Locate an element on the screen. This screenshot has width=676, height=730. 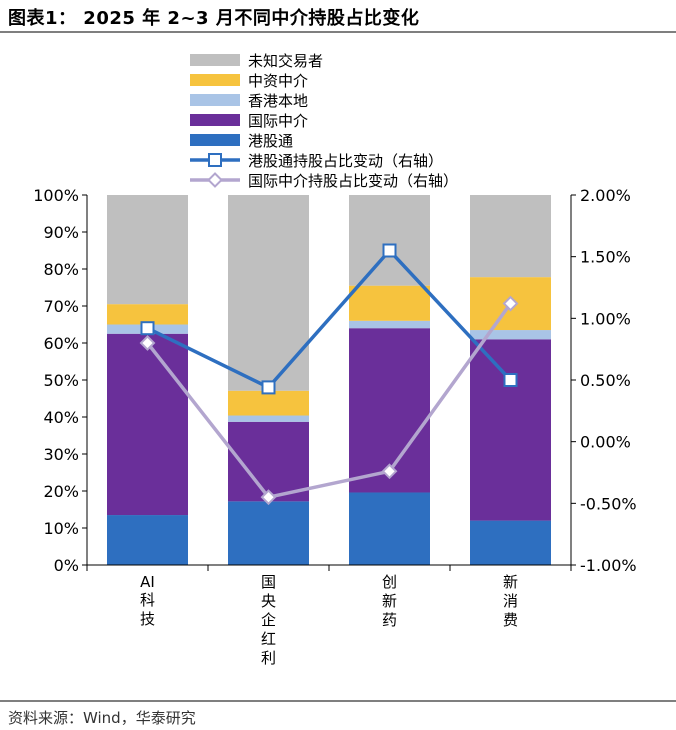
legend-label: 国际中介持股占比变动（右轴） is located at coordinates (353, 181).